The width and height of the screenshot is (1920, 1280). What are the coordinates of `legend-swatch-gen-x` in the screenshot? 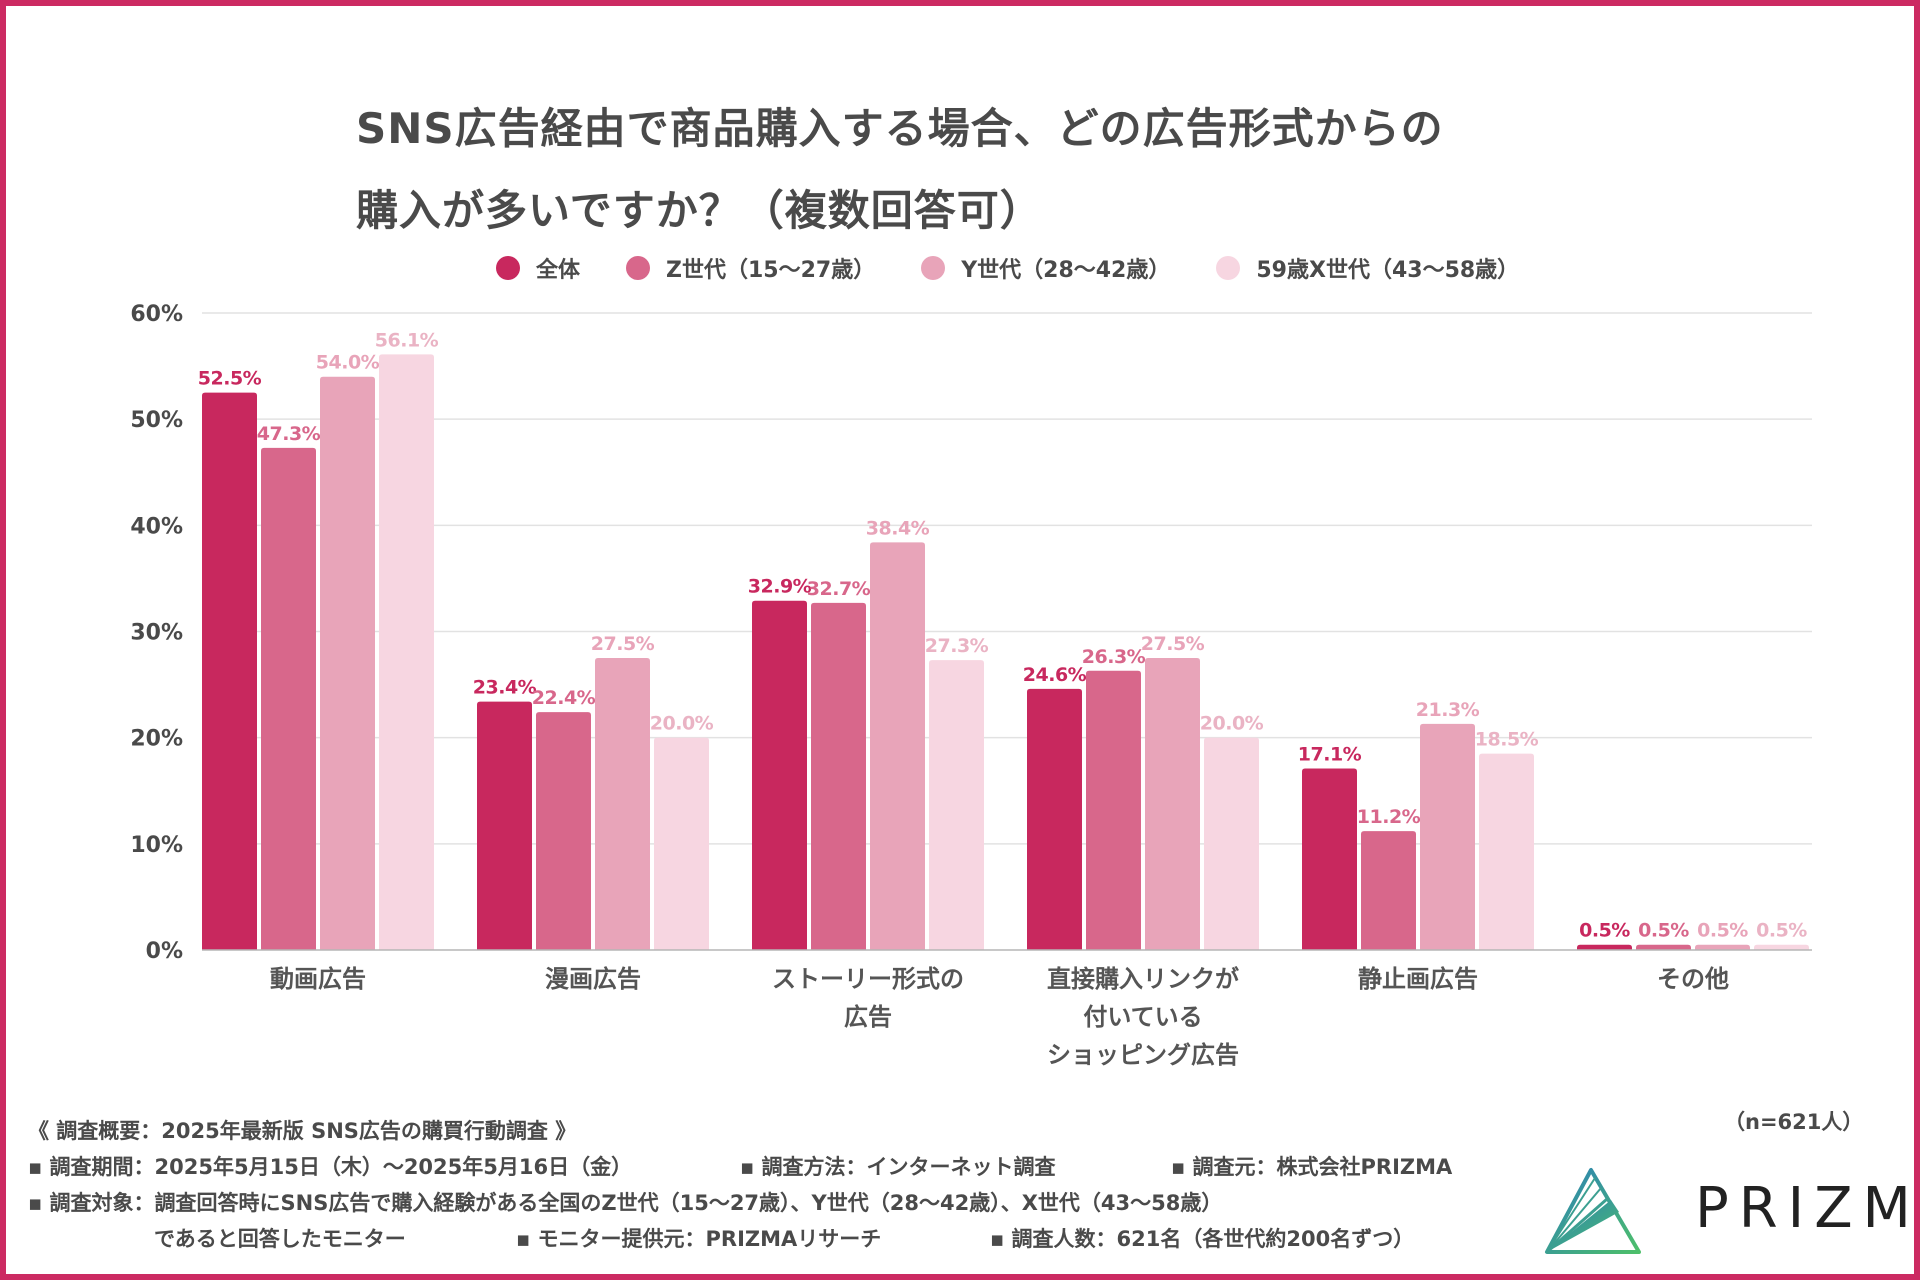 It's located at (1228, 268).